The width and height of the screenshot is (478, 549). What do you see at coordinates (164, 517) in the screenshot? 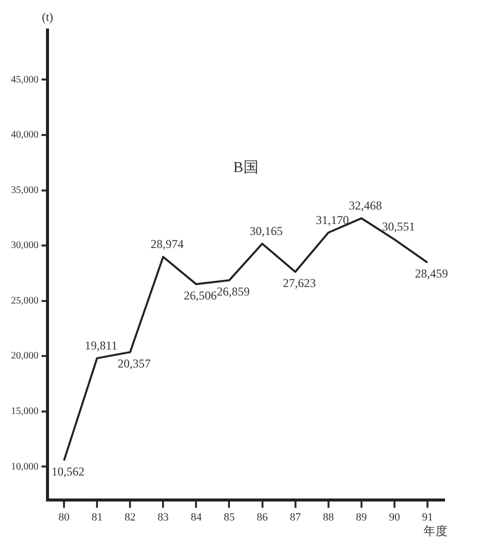
I see `x-tick-label: 83` at bounding box center [164, 517].